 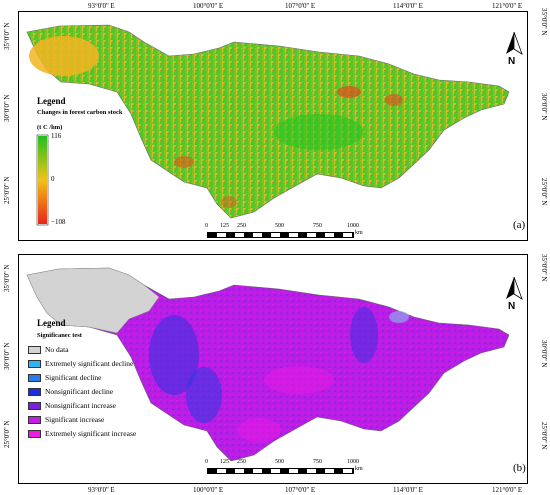 What do you see at coordinates (56, 136) in the screenshot?
I see `legend-max-a: 116` at bounding box center [56, 136].